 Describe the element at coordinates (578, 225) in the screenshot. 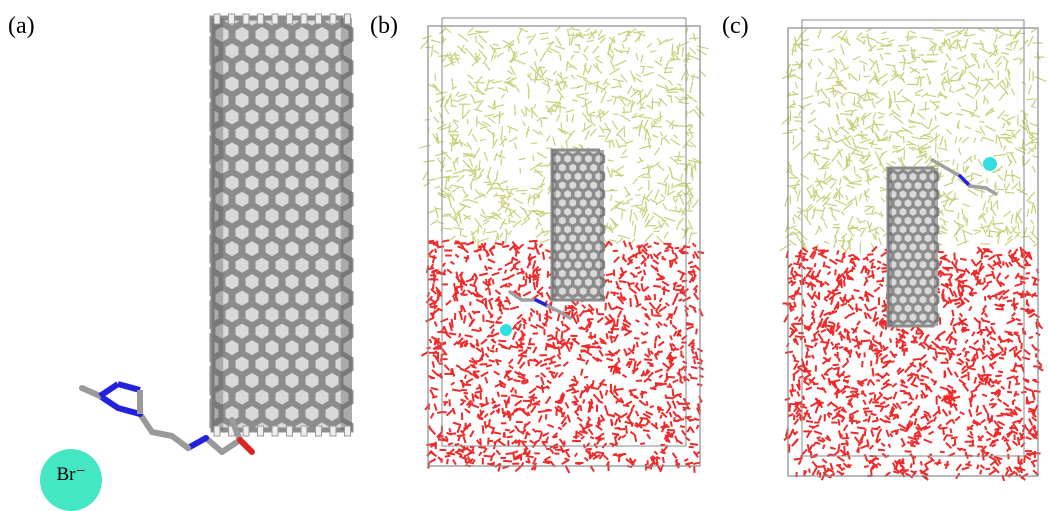

I see `carbon-nanotube` at that location.